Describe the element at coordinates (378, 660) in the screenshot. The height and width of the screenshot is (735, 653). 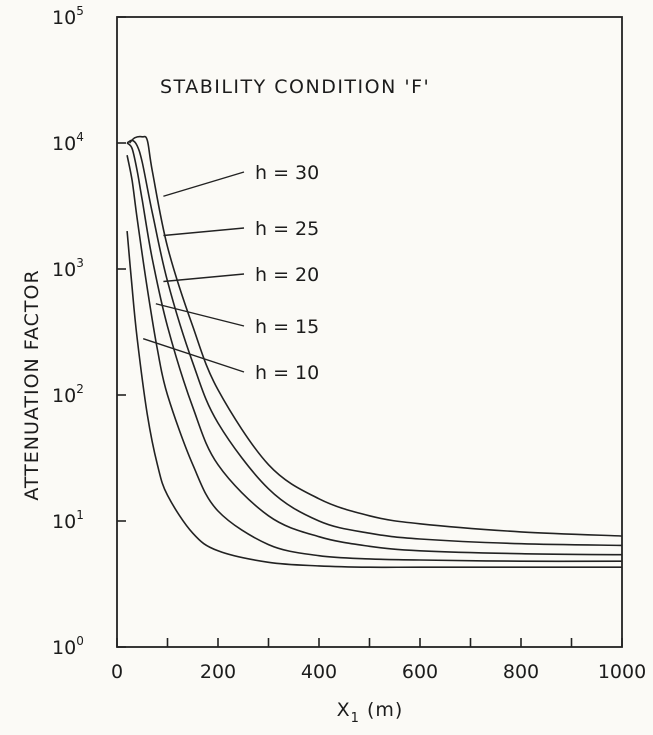
I see `x-axis-ticks: 0 200 400 600 800 1000` at that location.